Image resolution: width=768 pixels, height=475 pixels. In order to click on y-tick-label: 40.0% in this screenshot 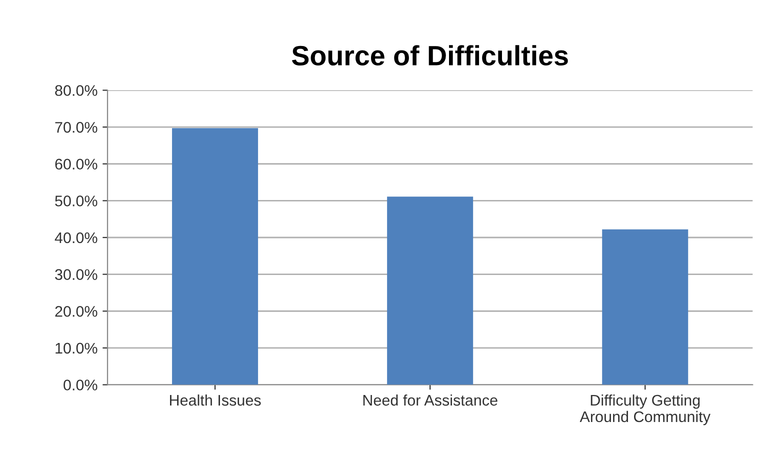, I will do `click(76, 238)`.